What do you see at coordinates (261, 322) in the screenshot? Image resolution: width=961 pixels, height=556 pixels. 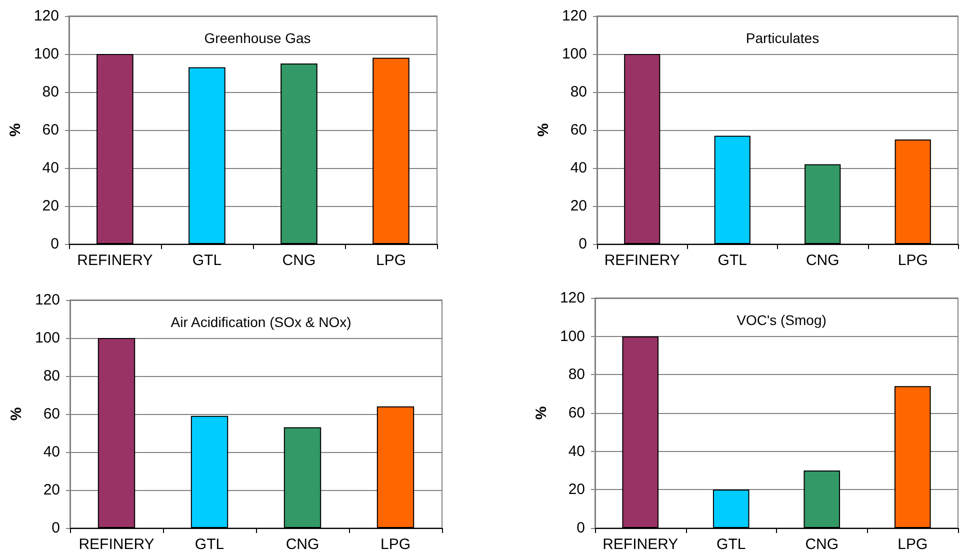 I see `text: Air Acidification (SOx & NOx)` at bounding box center [261, 322].